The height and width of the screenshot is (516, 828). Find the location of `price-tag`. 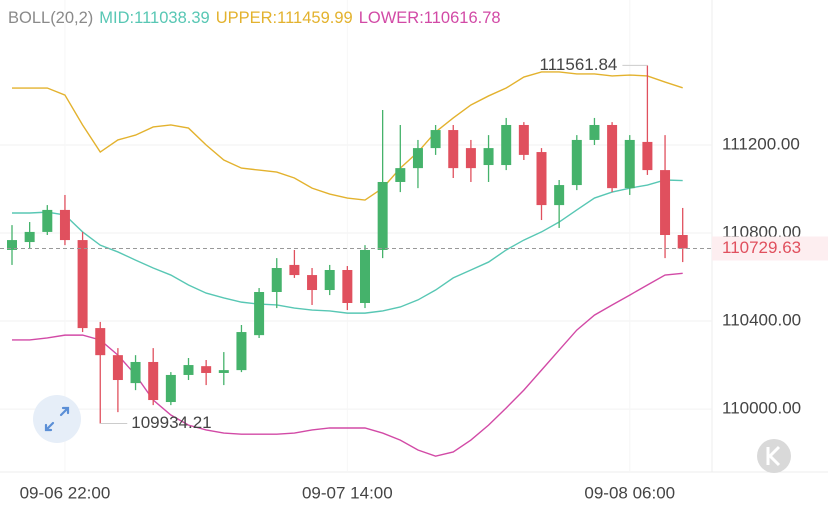

price-tag is located at coordinates (770, 248).